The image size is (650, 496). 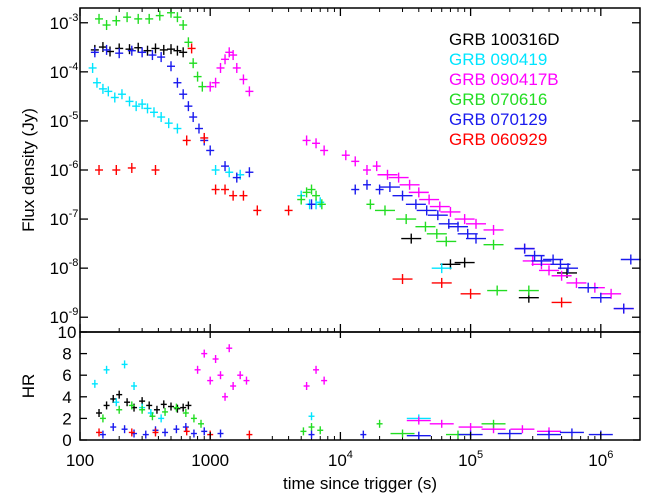 I want to click on x-tick-label: 10⁵, so click(x=470, y=459).